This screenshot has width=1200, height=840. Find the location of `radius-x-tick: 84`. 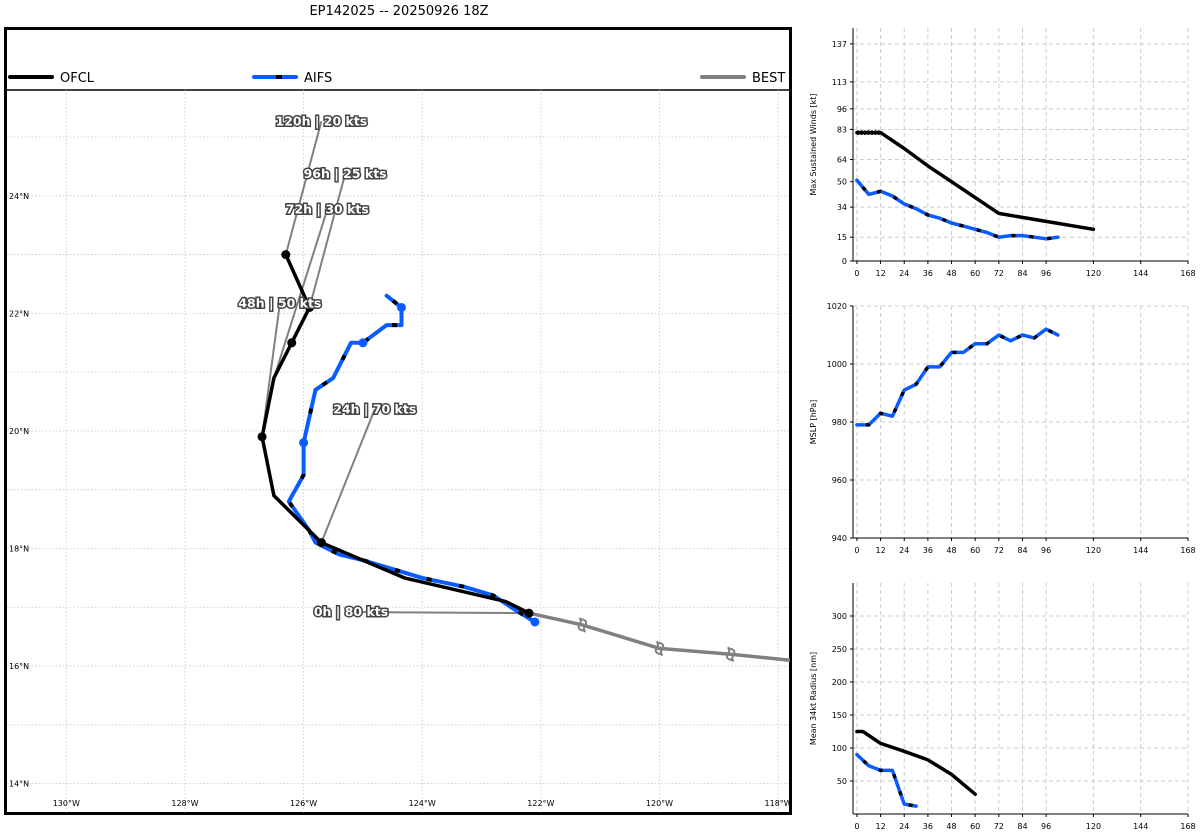

radius-x-tick: 84 is located at coordinates (1022, 826).